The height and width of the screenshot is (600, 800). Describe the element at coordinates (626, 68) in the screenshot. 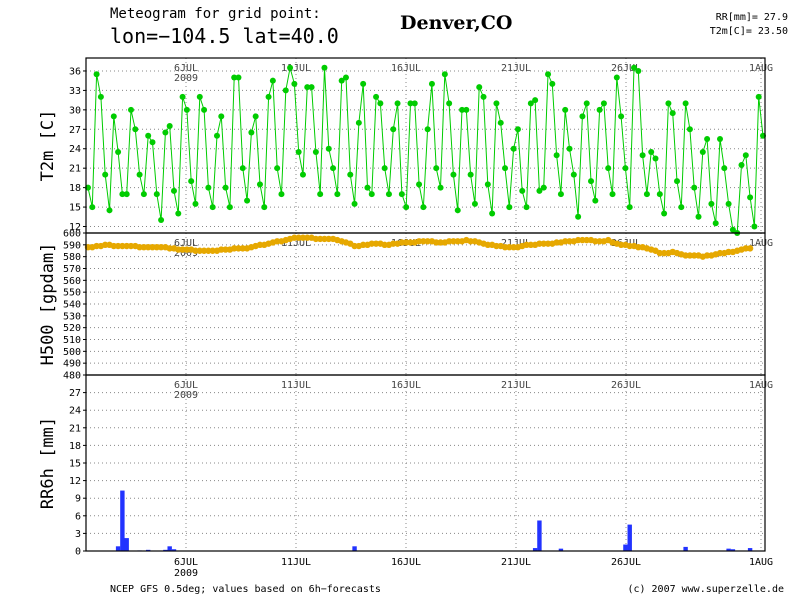

I see `x-tick-label: 26JUL` at that location.